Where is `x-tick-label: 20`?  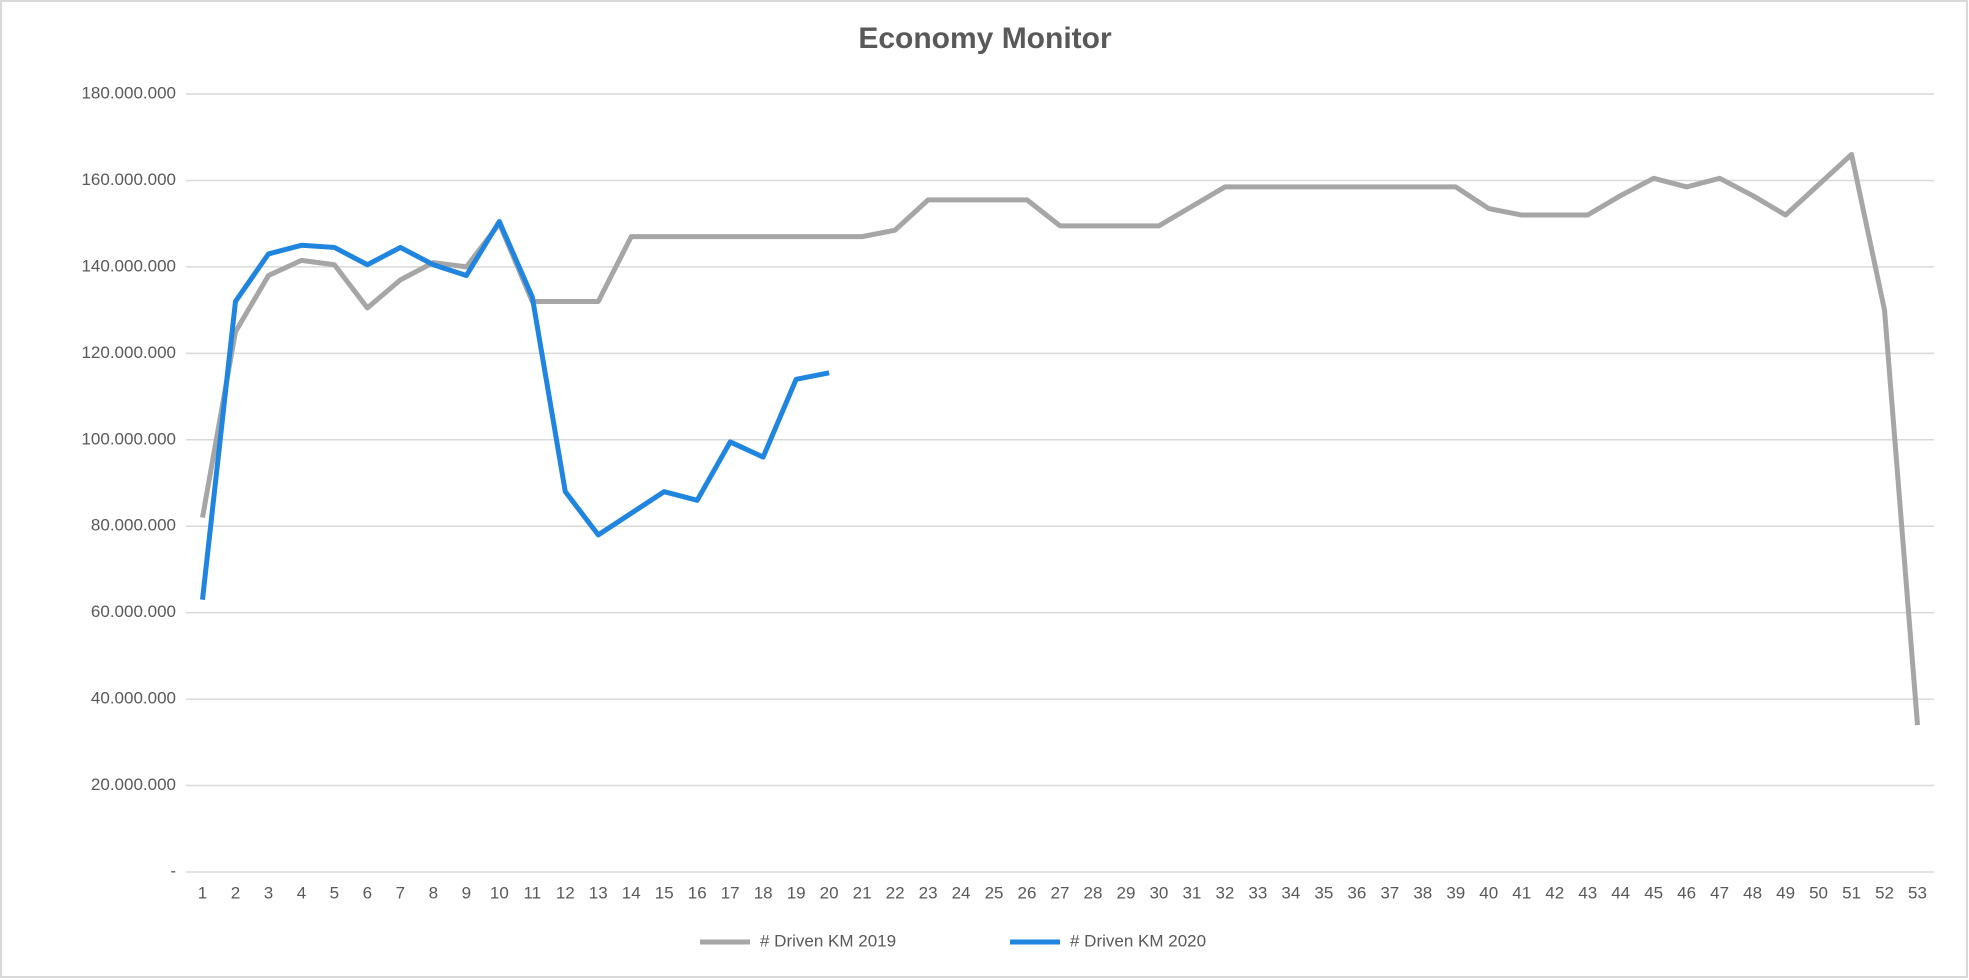 x-tick-label: 20 is located at coordinates (829, 892).